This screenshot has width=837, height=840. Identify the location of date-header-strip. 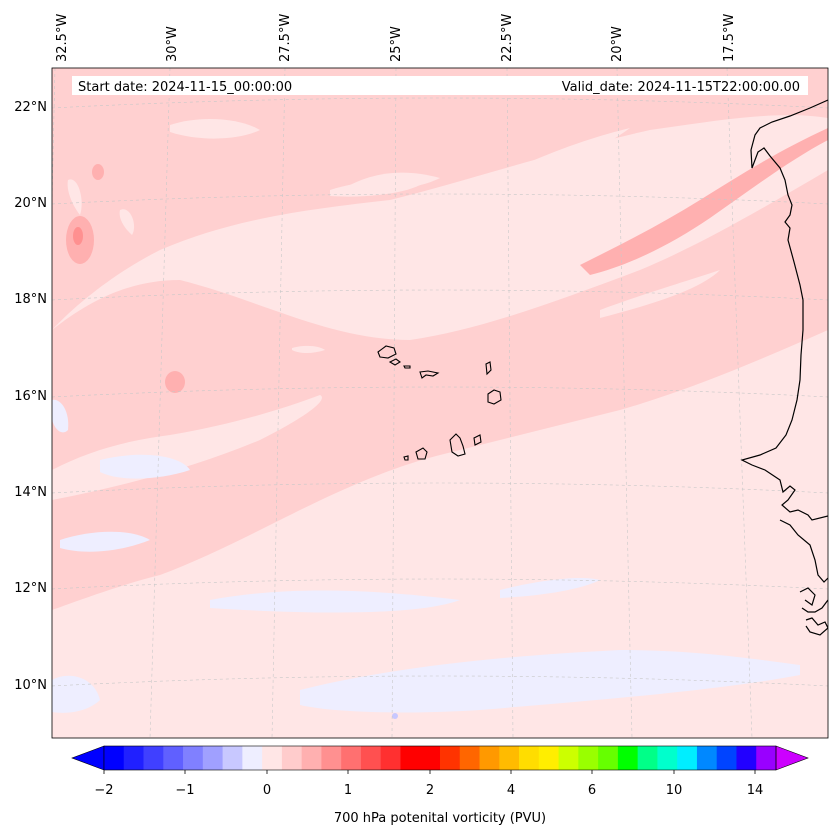
(440, 85).